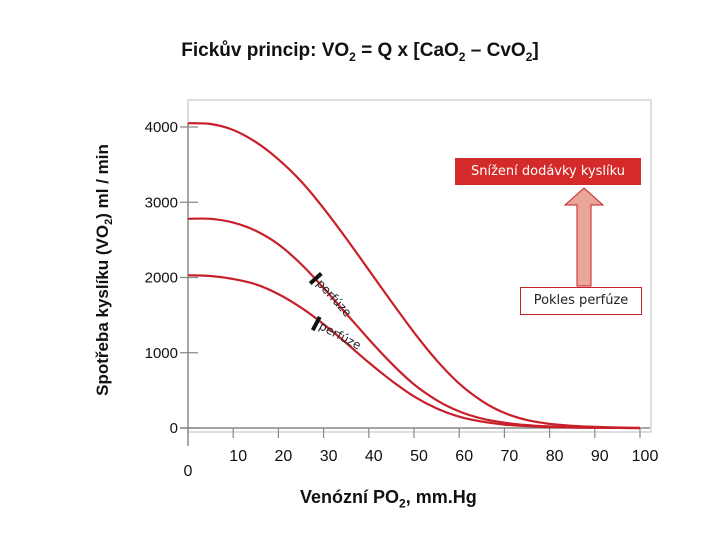 The height and width of the screenshot is (540, 720). What do you see at coordinates (645, 456) in the screenshot?
I see `x-tick-label: 100` at bounding box center [645, 456].